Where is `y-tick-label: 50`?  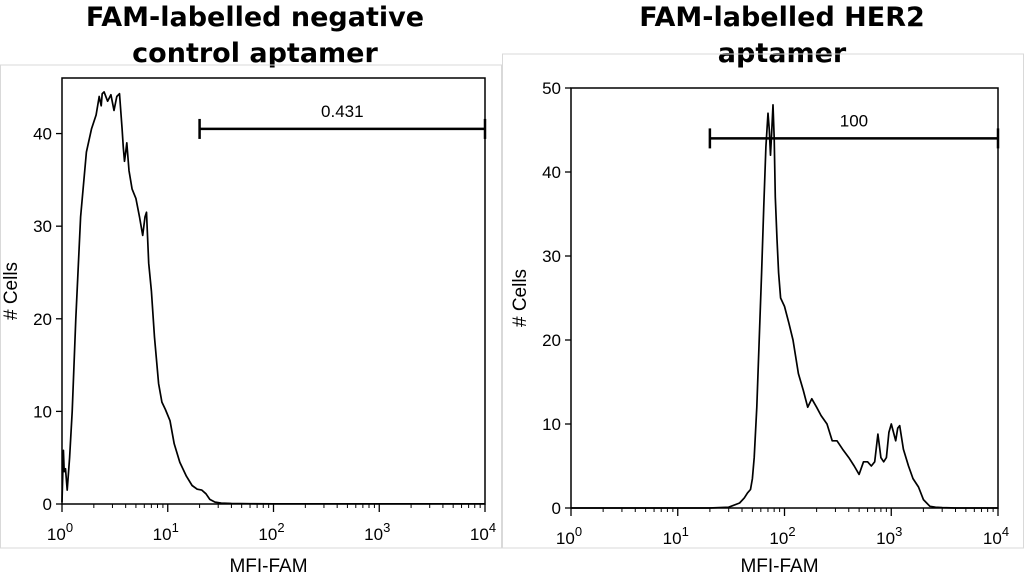 y-tick-label: 50 is located at coordinates (551, 88).